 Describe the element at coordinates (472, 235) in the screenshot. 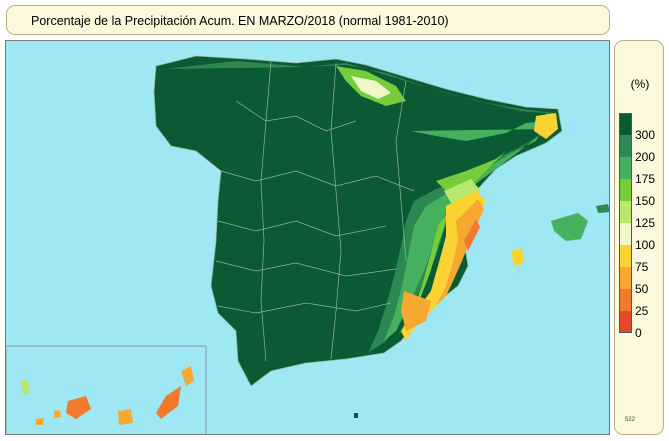

I see `band-25-east` at that location.